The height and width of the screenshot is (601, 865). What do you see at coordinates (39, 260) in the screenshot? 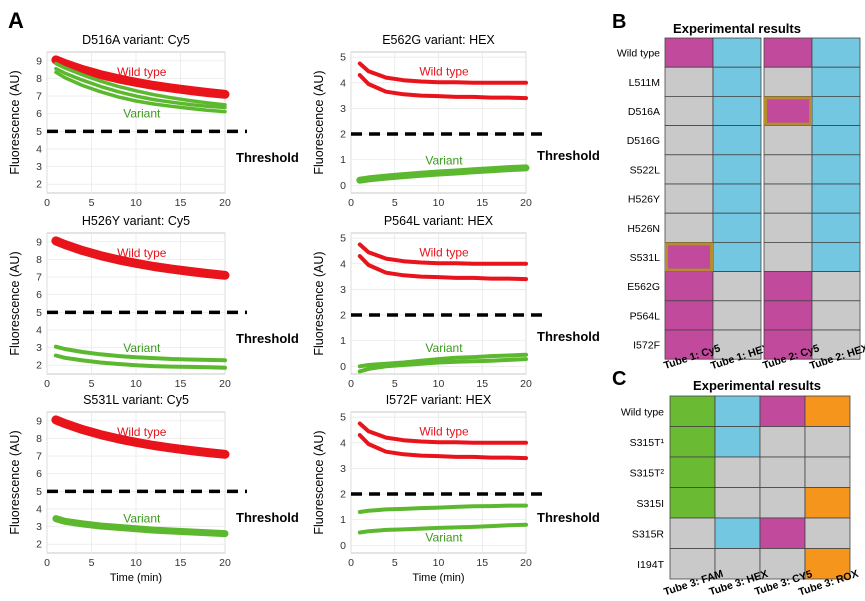
I see `y-tick-label: 8` at bounding box center [39, 260].